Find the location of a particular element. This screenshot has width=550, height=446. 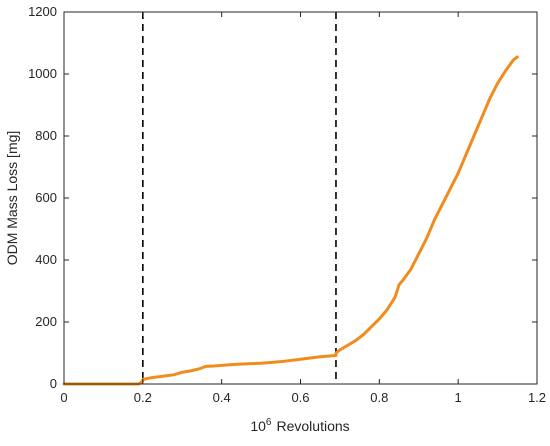

y-tick-label: 1000 is located at coordinates (42, 73).